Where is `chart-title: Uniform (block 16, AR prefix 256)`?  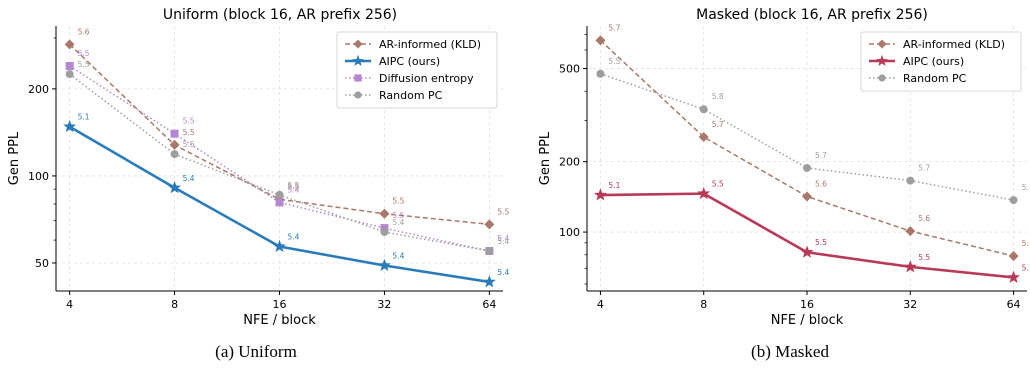
chart-title: Uniform (block 16, AR prefix 256) is located at coordinates (280, 15).